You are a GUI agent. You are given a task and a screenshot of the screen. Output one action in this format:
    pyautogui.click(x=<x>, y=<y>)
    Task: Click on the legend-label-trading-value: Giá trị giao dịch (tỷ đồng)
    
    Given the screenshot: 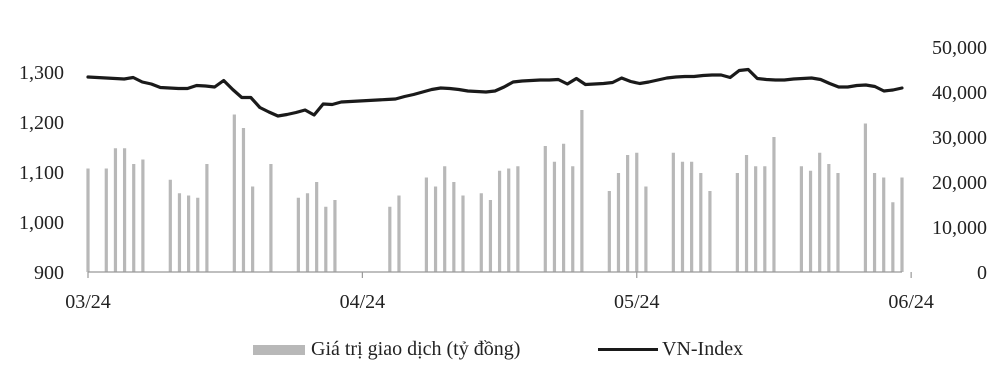 What is the action you would take?
    pyautogui.click(x=416, y=349)
    